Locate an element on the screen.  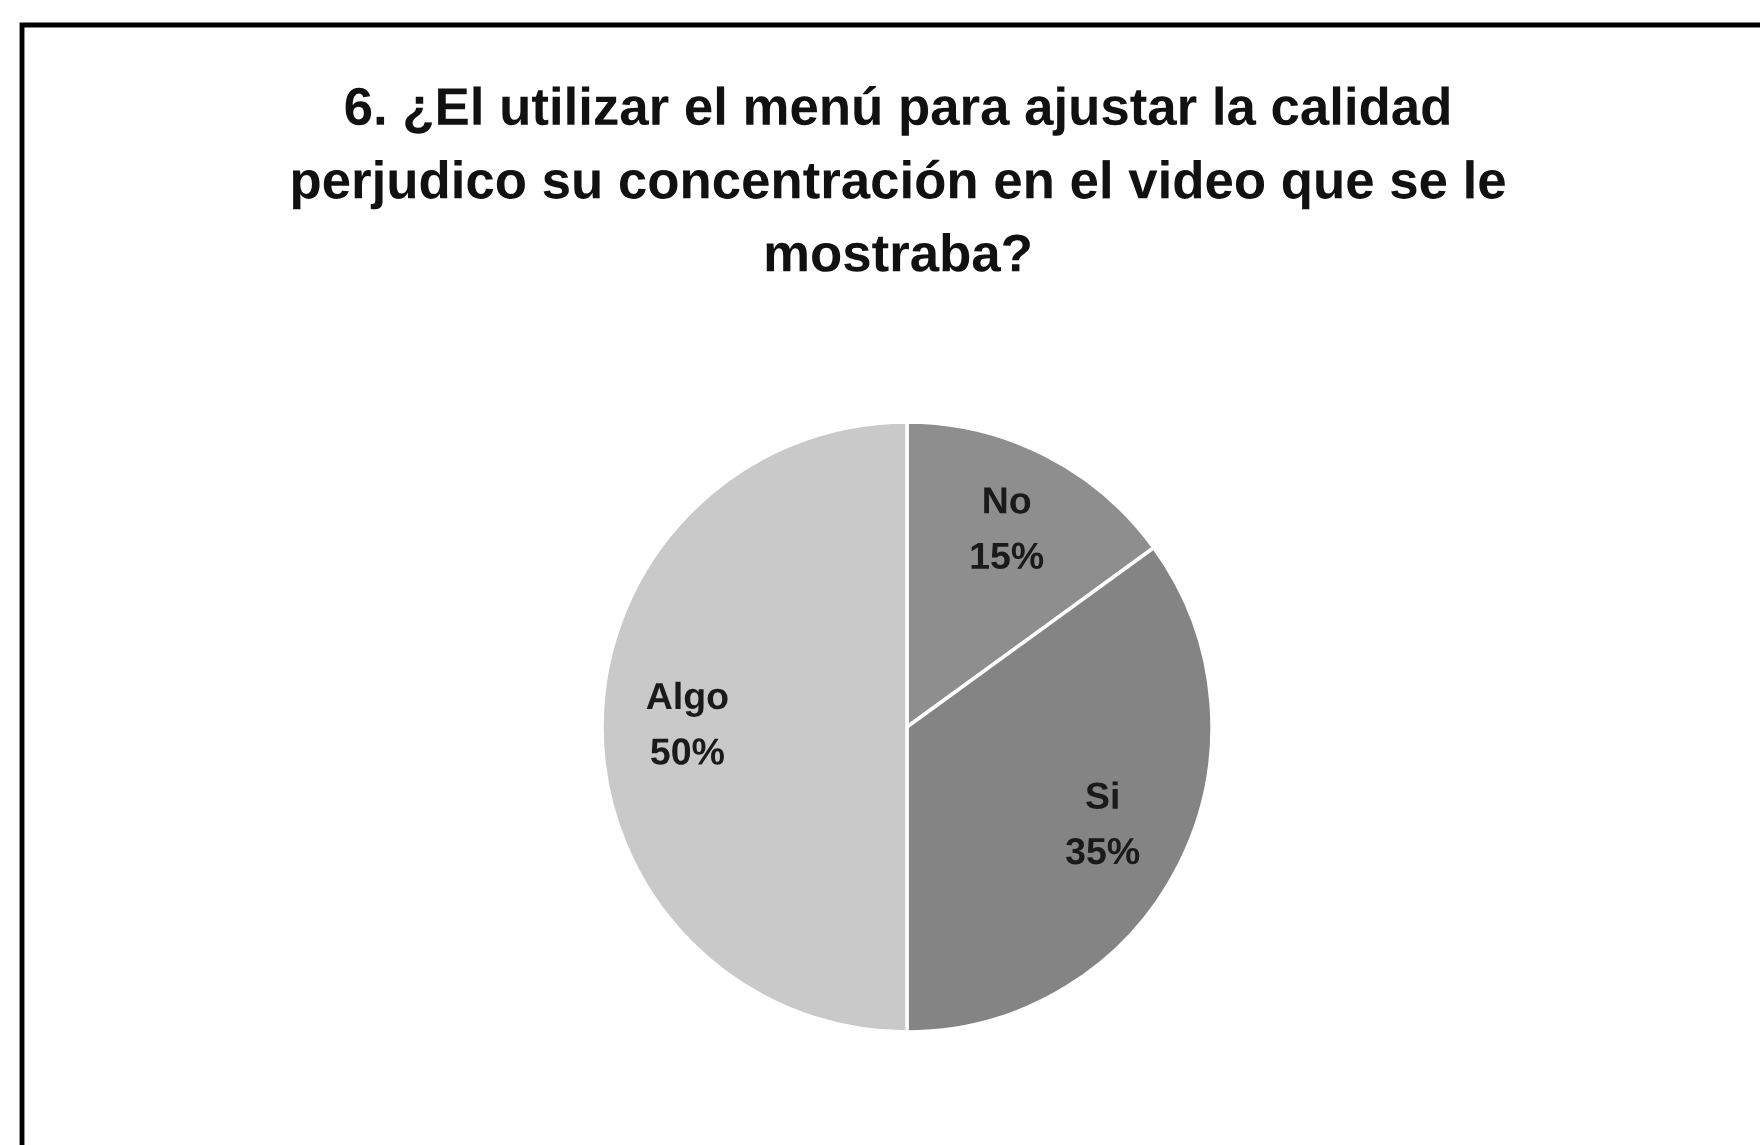
data-label: 15% is located at coordinates (1007, 556).